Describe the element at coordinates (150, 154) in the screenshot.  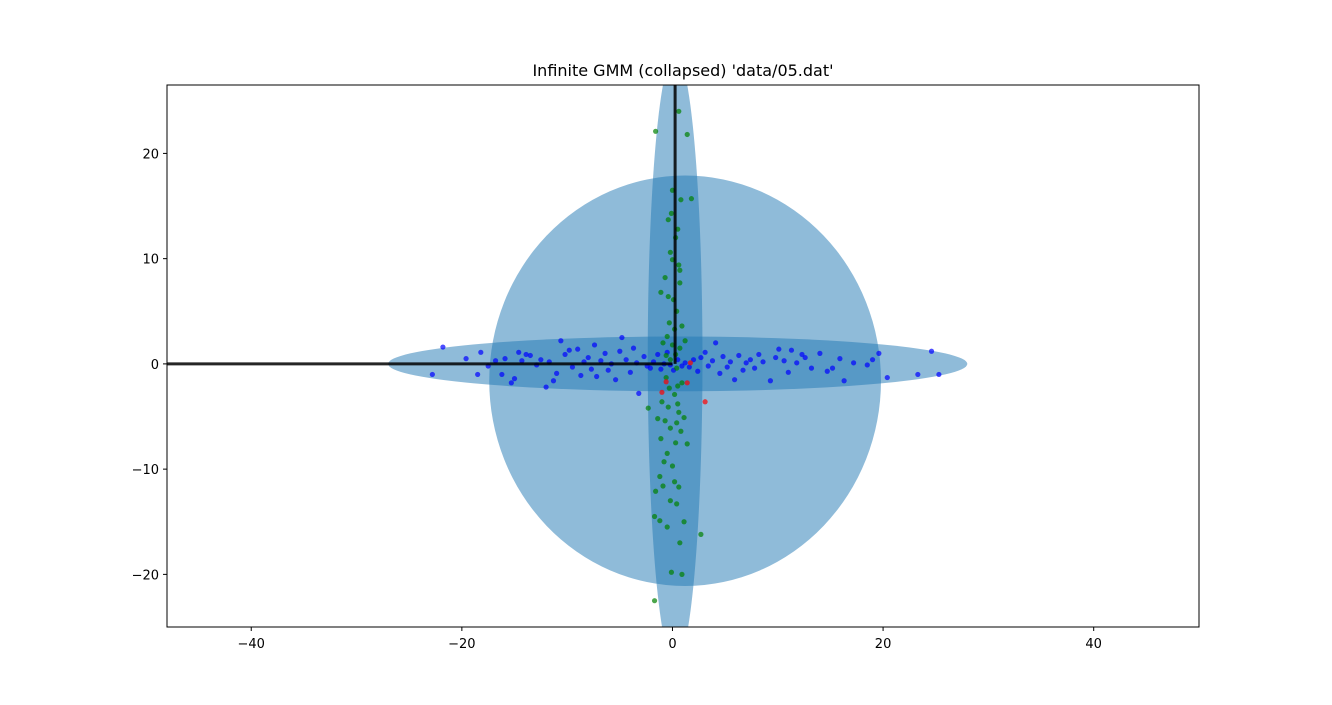
I see `y-tick-label: 20` at that location.